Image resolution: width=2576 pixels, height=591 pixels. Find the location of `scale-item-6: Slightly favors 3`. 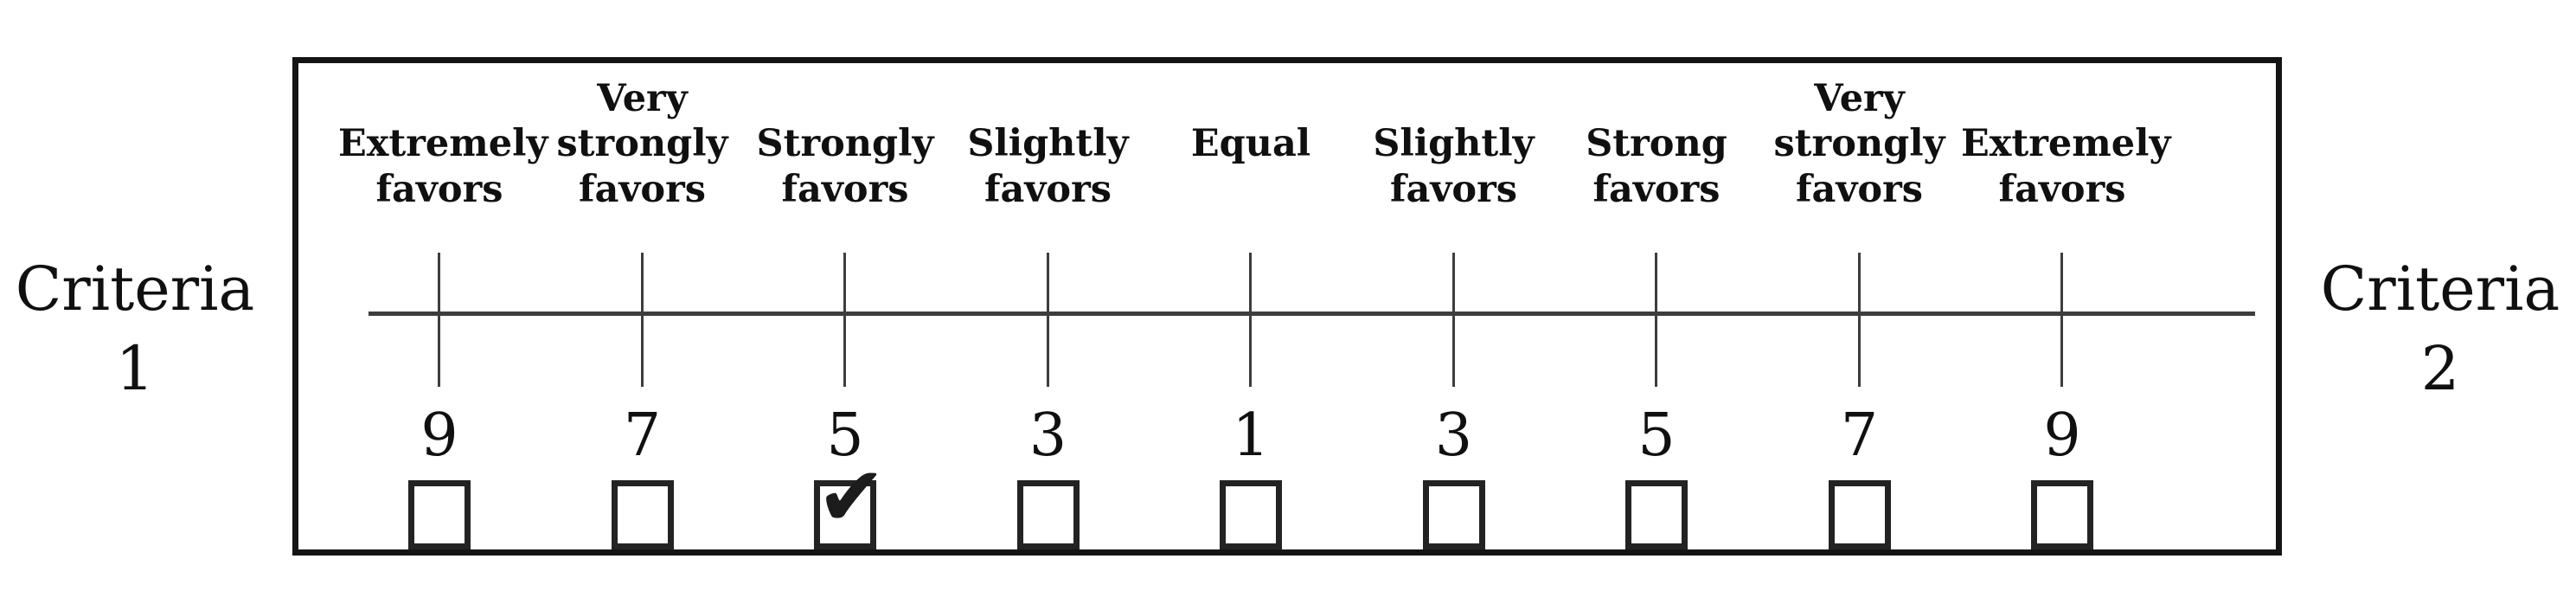

scale-item-6: Slightly favors 3 is located at coordinates (1454, 306).